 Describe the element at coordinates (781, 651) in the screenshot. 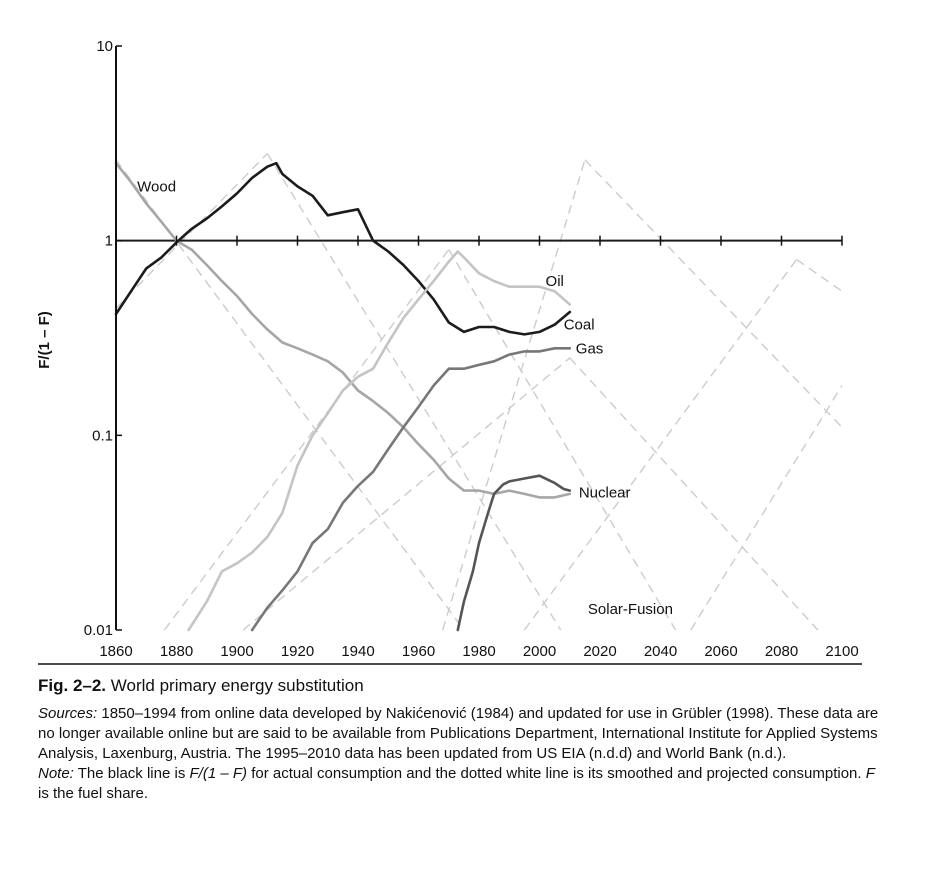

I see `x-tick-label-2080: 2080` at that location.